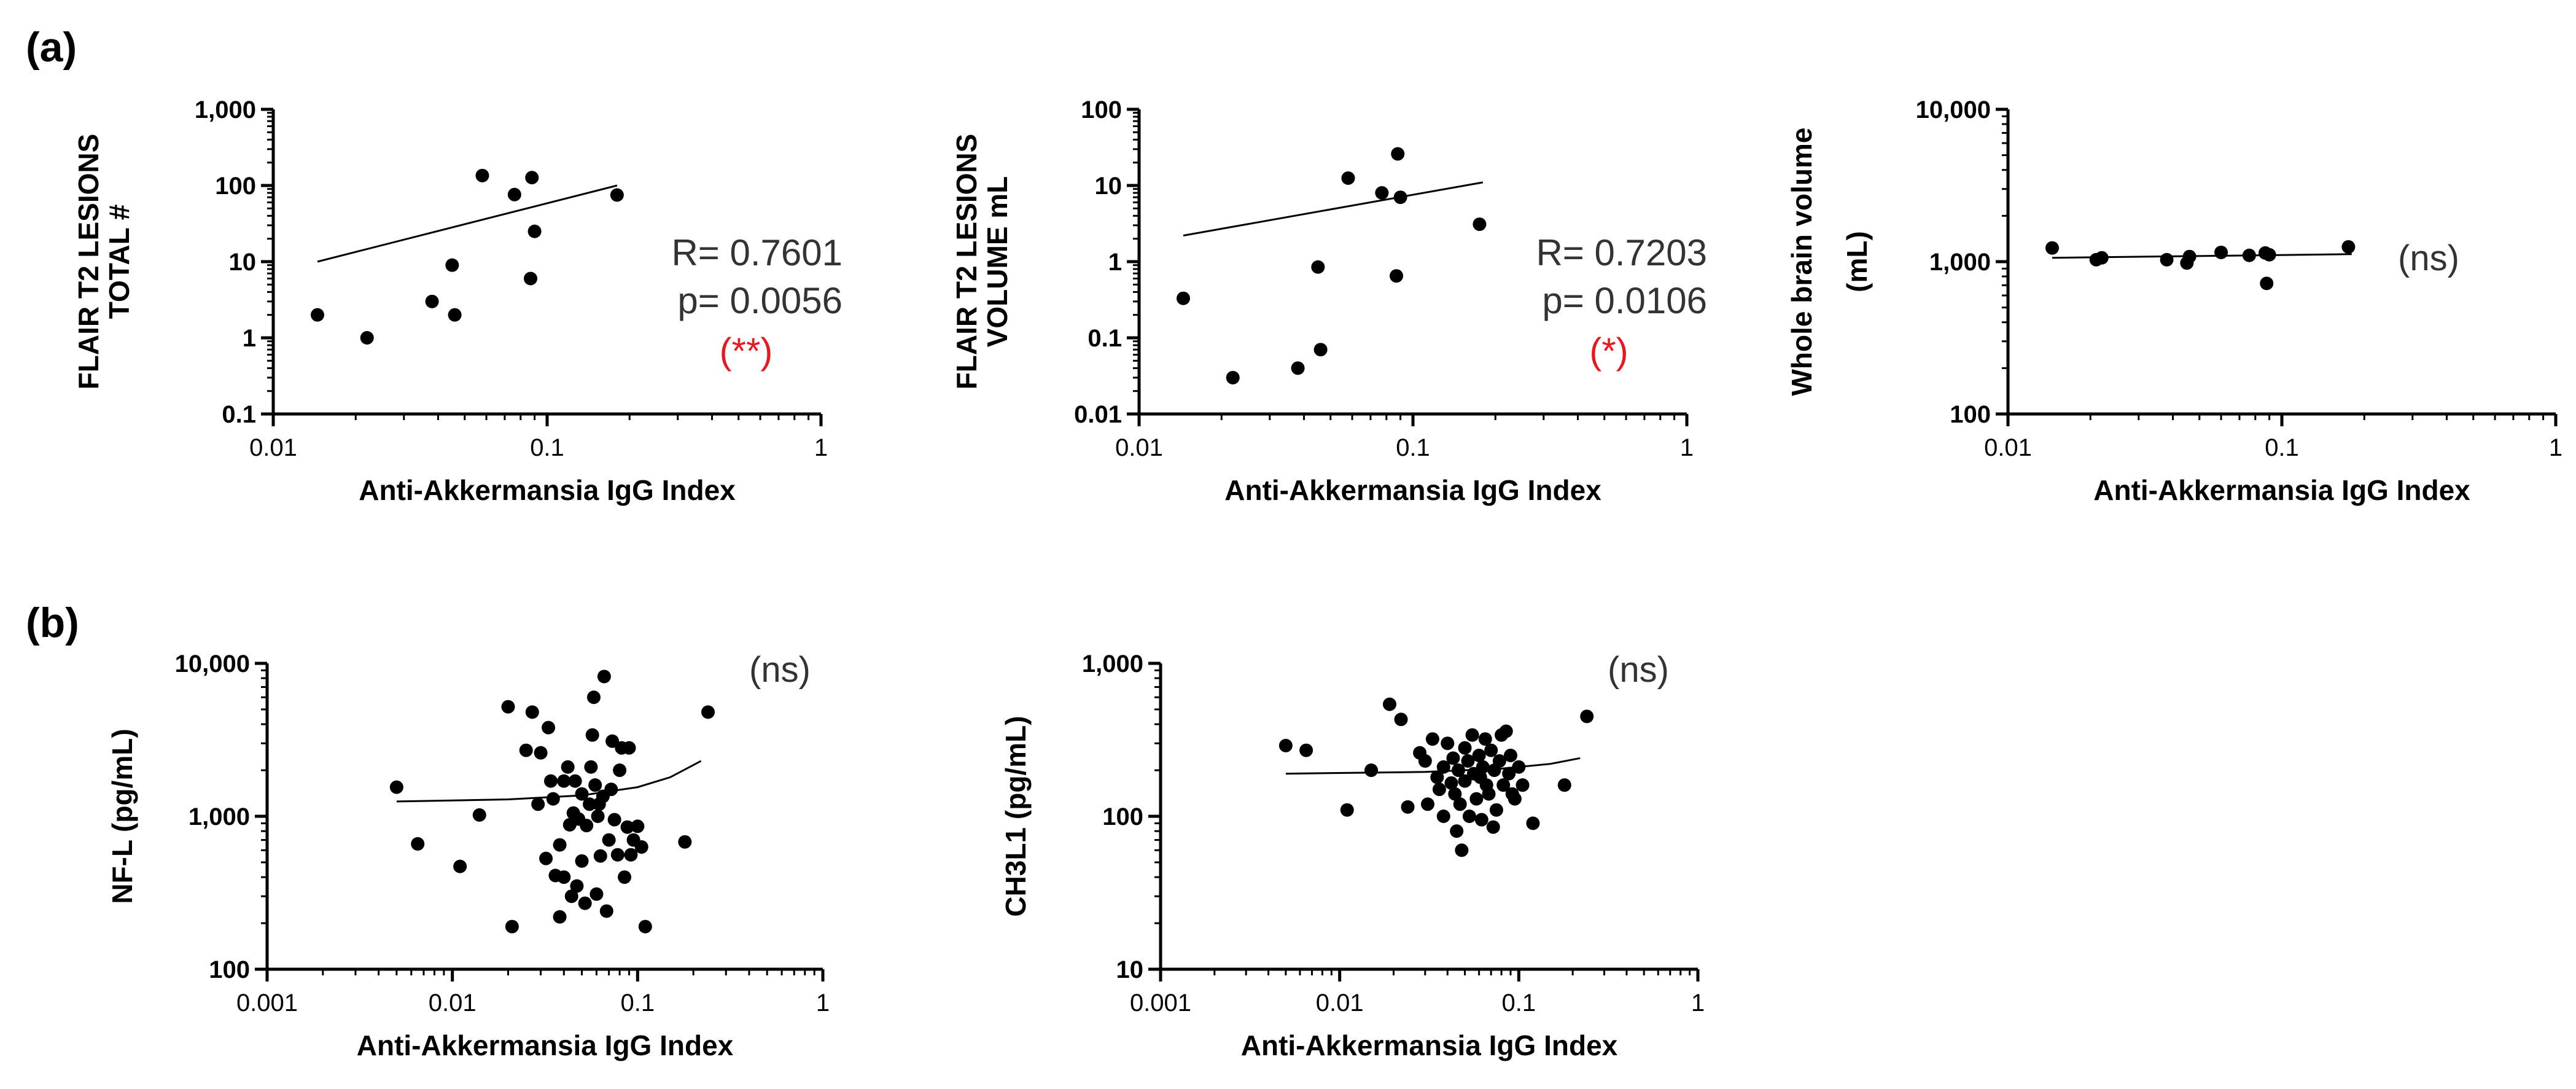 The image size is (2576, 1089). I want to click on p-value: p= 0.0056, so click(759, 300).